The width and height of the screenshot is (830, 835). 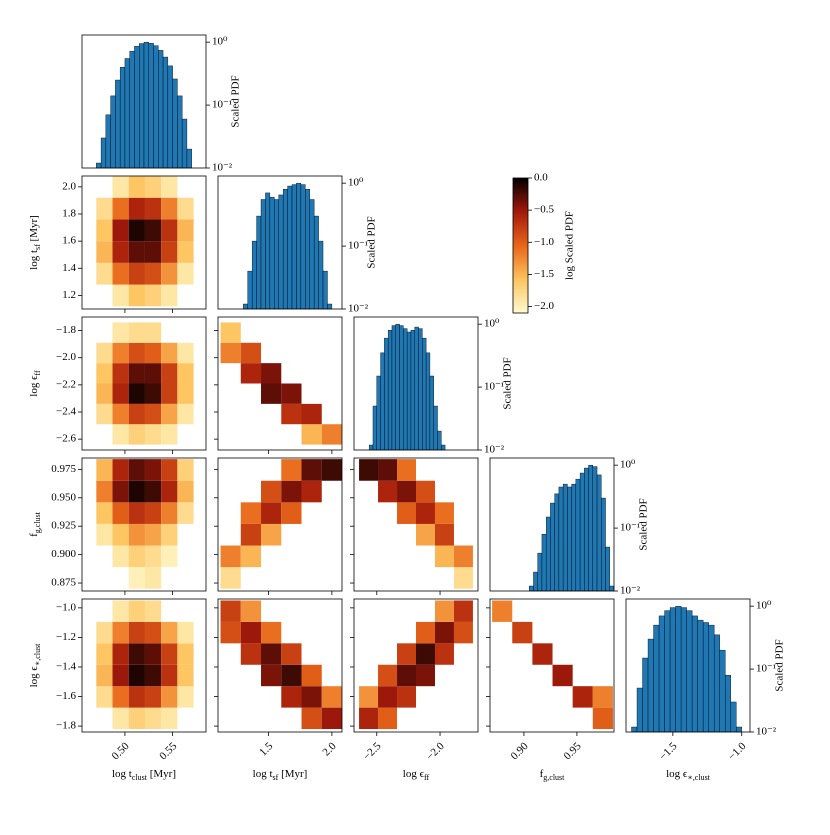 What do you see at coordinates (263, 774) in the screenshot?
I see `label-part: log t` at bounding box center [263, 774].